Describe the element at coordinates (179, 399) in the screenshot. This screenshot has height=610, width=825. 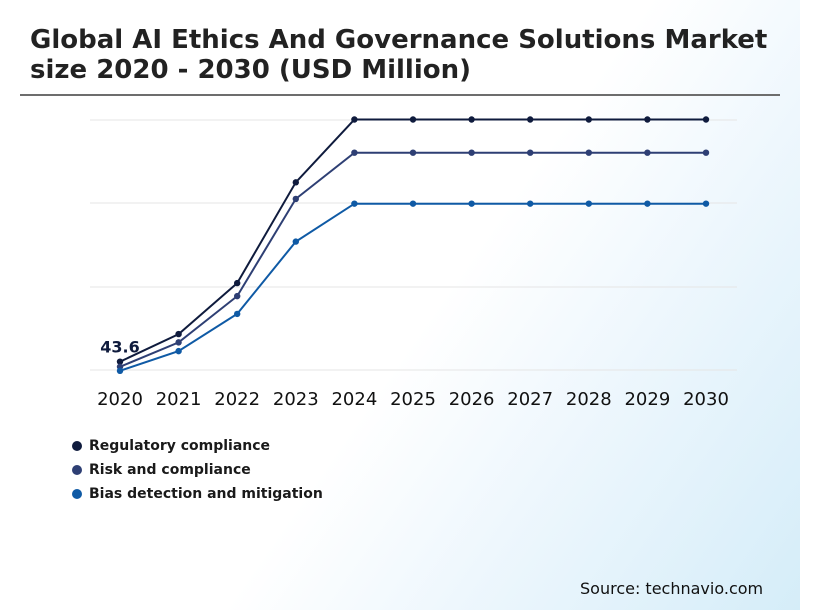
I see `x-tick-label: 2021` at that location.